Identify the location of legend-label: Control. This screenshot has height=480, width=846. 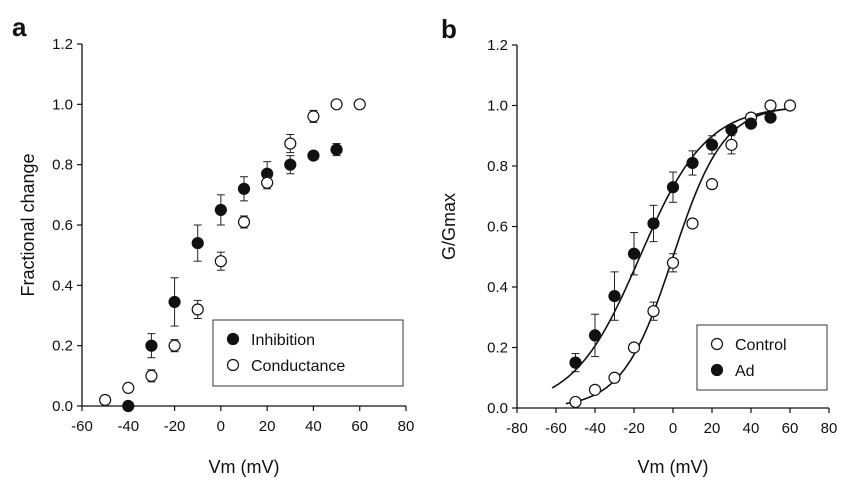
(761, 345).